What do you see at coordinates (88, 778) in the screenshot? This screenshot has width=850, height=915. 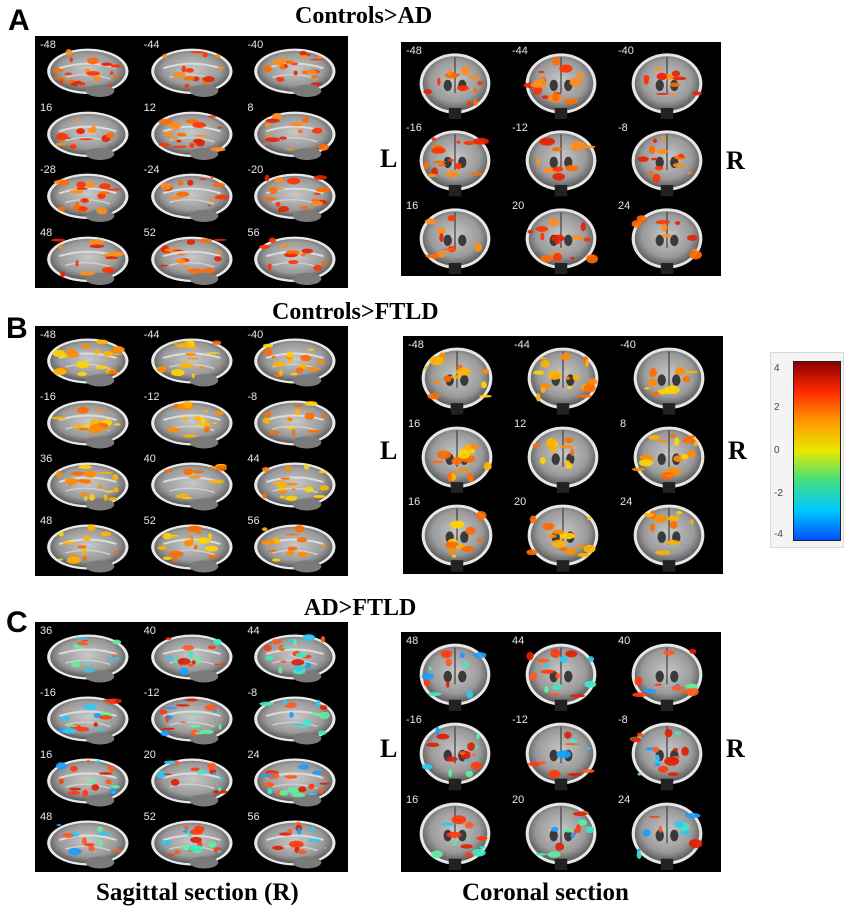 I see `sagittal-slice: 16` at bounding box center [88, 778].